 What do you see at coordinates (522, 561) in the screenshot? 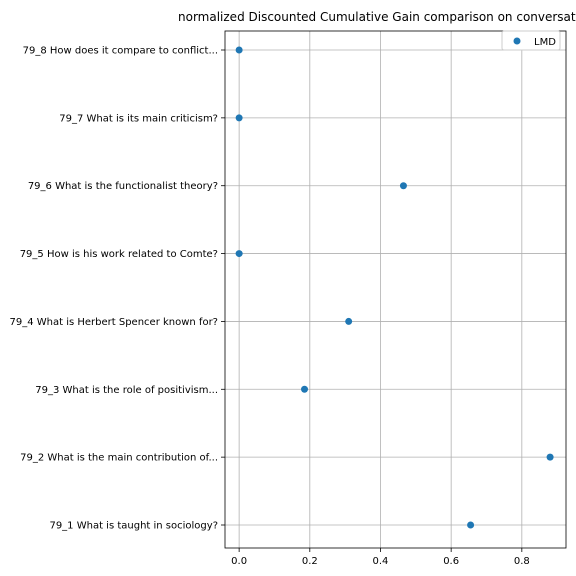
I see `x-tick-label: 0.8` at bounding box center [522, 561].